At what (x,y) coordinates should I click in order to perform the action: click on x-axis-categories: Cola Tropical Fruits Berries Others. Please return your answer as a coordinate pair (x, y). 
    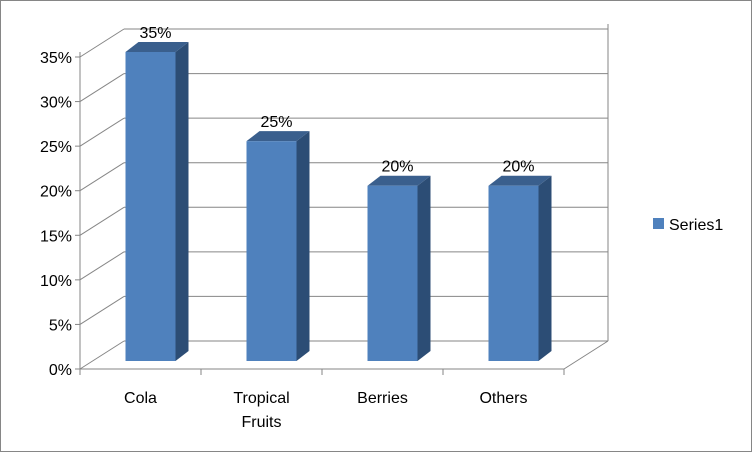
    Looking at the image, I should click on (325, 410).